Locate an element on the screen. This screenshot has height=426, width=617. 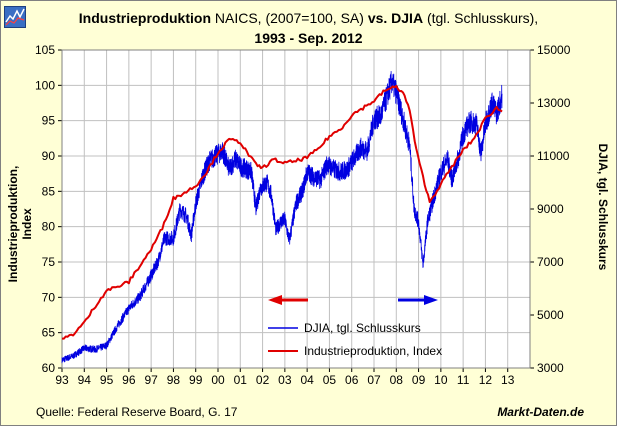
x-tick-label: 99 is located at coordinates (196, 380).